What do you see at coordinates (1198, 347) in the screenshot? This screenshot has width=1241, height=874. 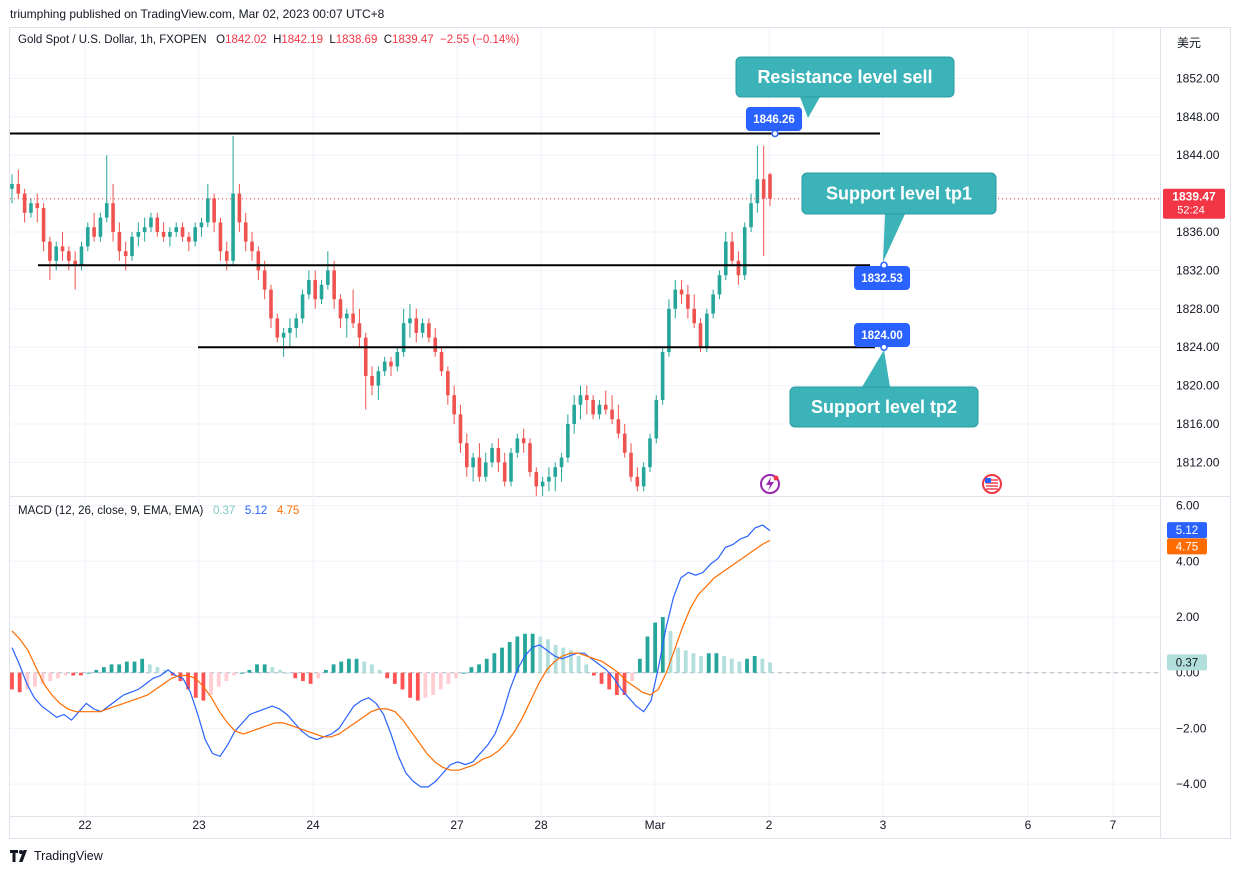 I see `price-tick-label: 1824.00` at bounding box center [1198, 347].